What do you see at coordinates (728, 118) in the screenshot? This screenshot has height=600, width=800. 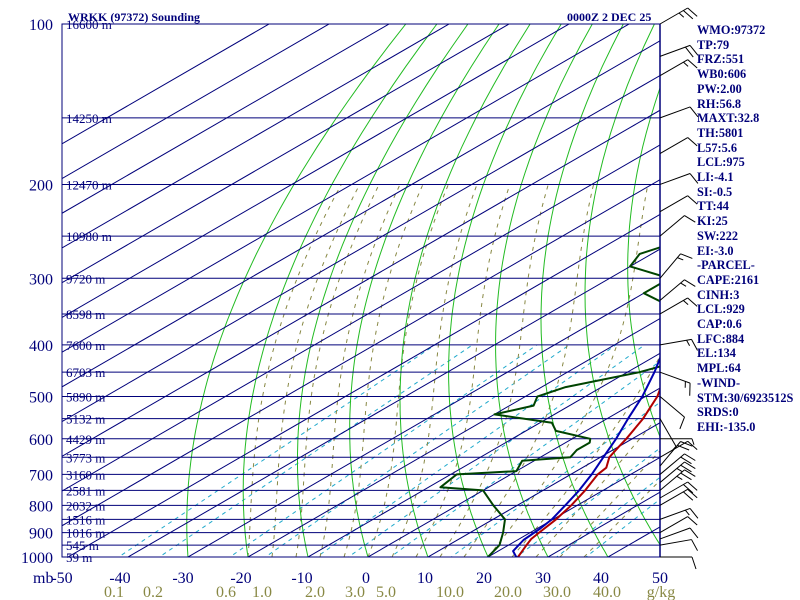 I see `index-line: MAXT:32.8` at bounding box center [728, 118].